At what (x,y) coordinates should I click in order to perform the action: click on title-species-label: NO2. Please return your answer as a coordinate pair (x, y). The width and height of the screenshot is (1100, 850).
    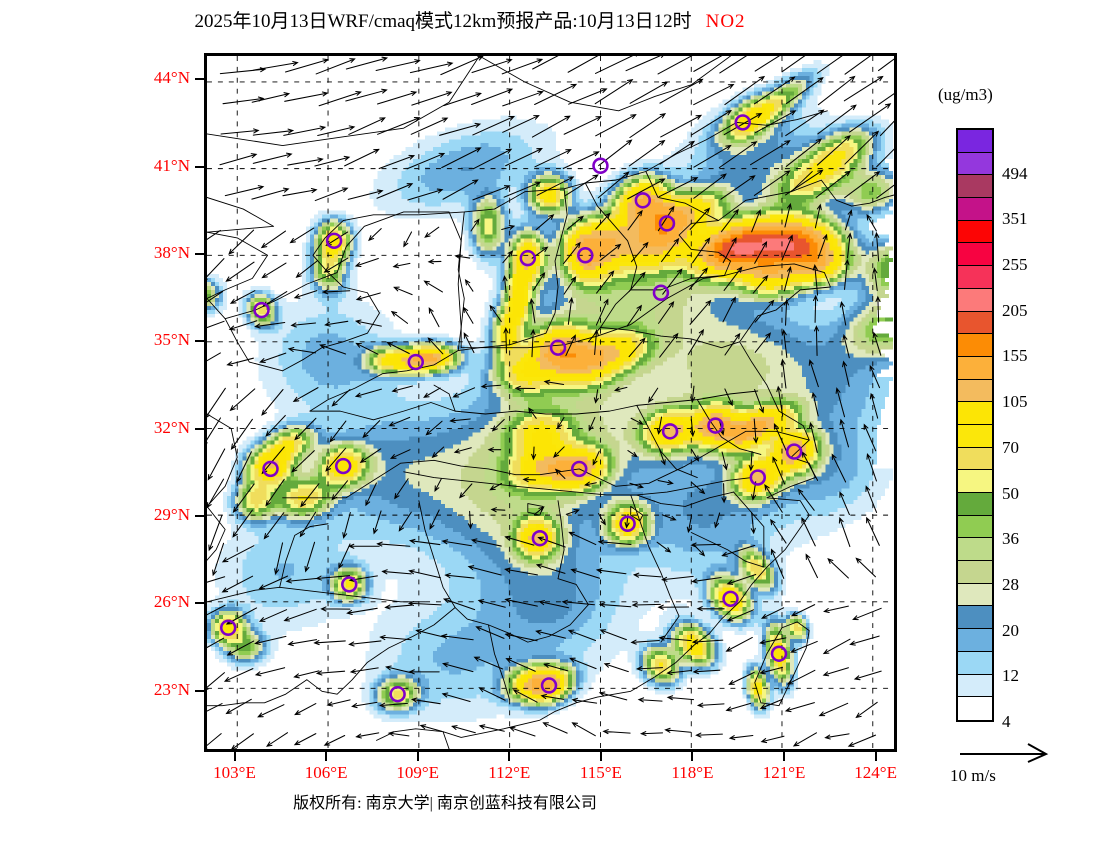
    Looking at the image, I should click on (725, 21).